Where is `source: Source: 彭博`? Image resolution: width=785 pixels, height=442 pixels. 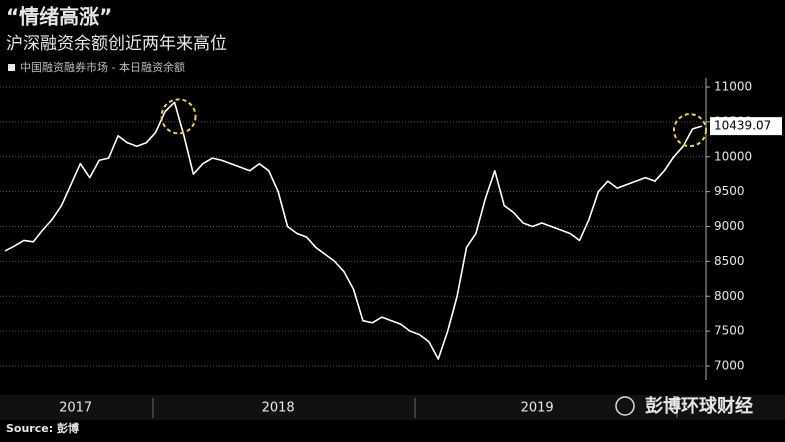
source: Source: 彭博 is located at coordinates (42, 428).